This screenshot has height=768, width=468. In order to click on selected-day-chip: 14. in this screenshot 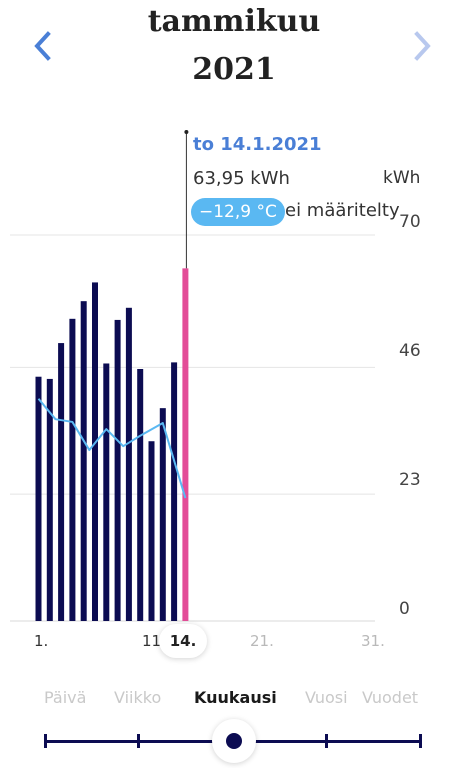, I will do `click(183, 641)`.